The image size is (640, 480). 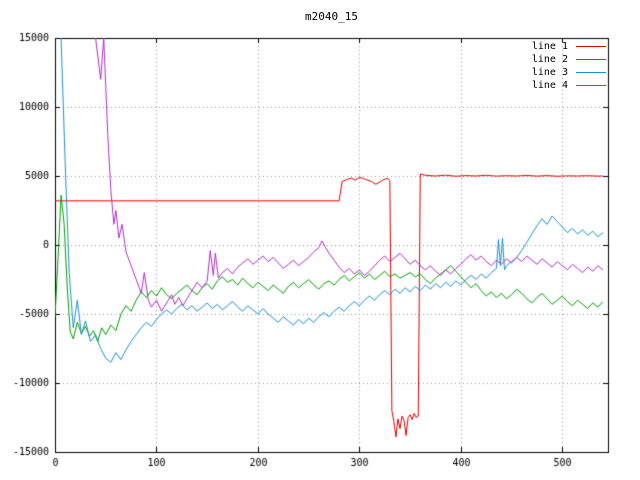 What do you see at coordinates (549, 59) in the screenshot?
I see `legend-label: line 2` at bounding box center [549, 59].